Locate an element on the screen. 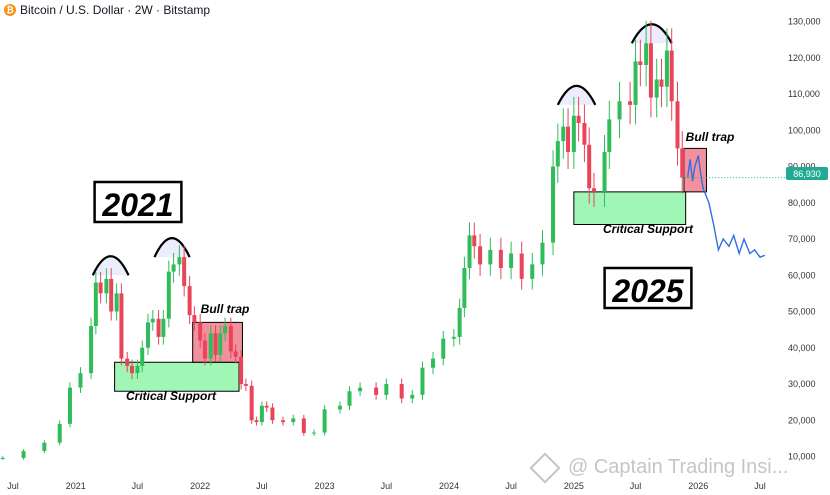 Image resolution: width=830 pixels, height=495 pixels. chart-title: Bitcoin / U.S. Dollar · 2W · Bitstamp is located at coordinates (115, 10).